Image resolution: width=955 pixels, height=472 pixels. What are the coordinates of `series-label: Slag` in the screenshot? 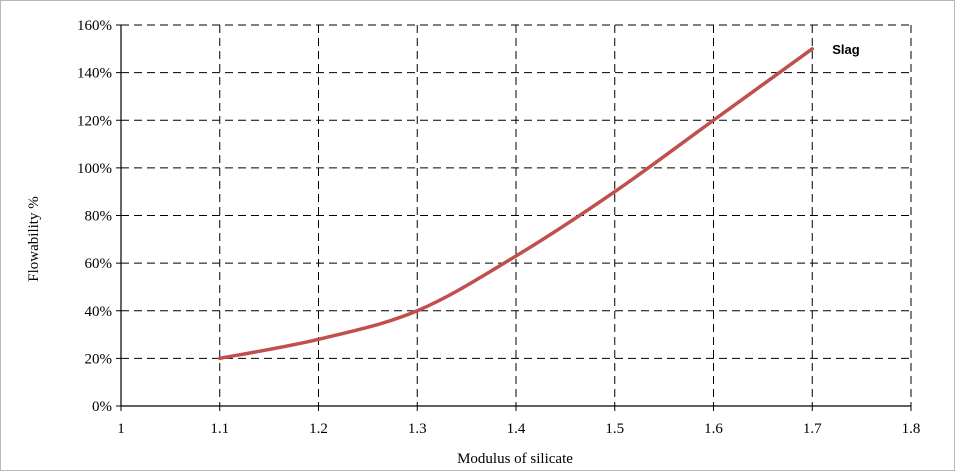 It's located at (846, 49).